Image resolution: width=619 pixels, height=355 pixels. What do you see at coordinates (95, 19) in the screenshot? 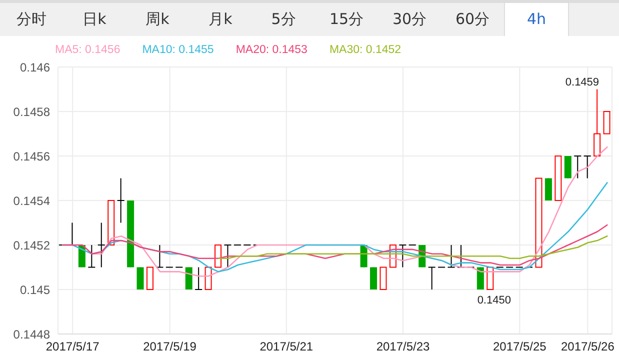
I see `text: 日k` at bounding box center [95, 19].